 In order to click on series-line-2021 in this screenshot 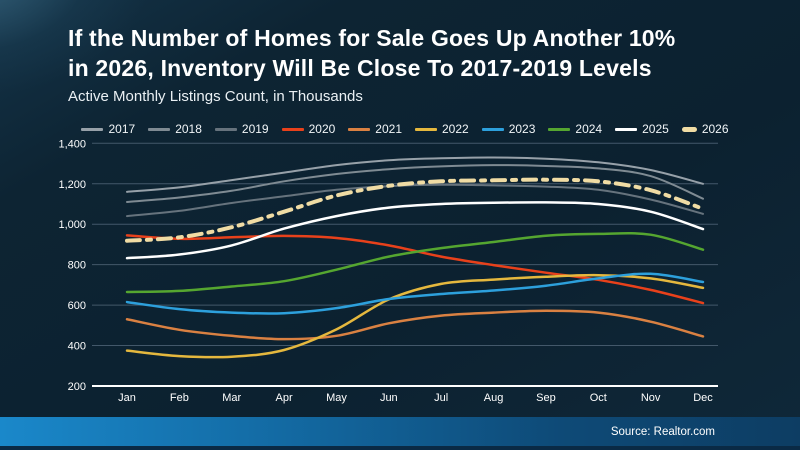, I will do `click(415, 325)`.